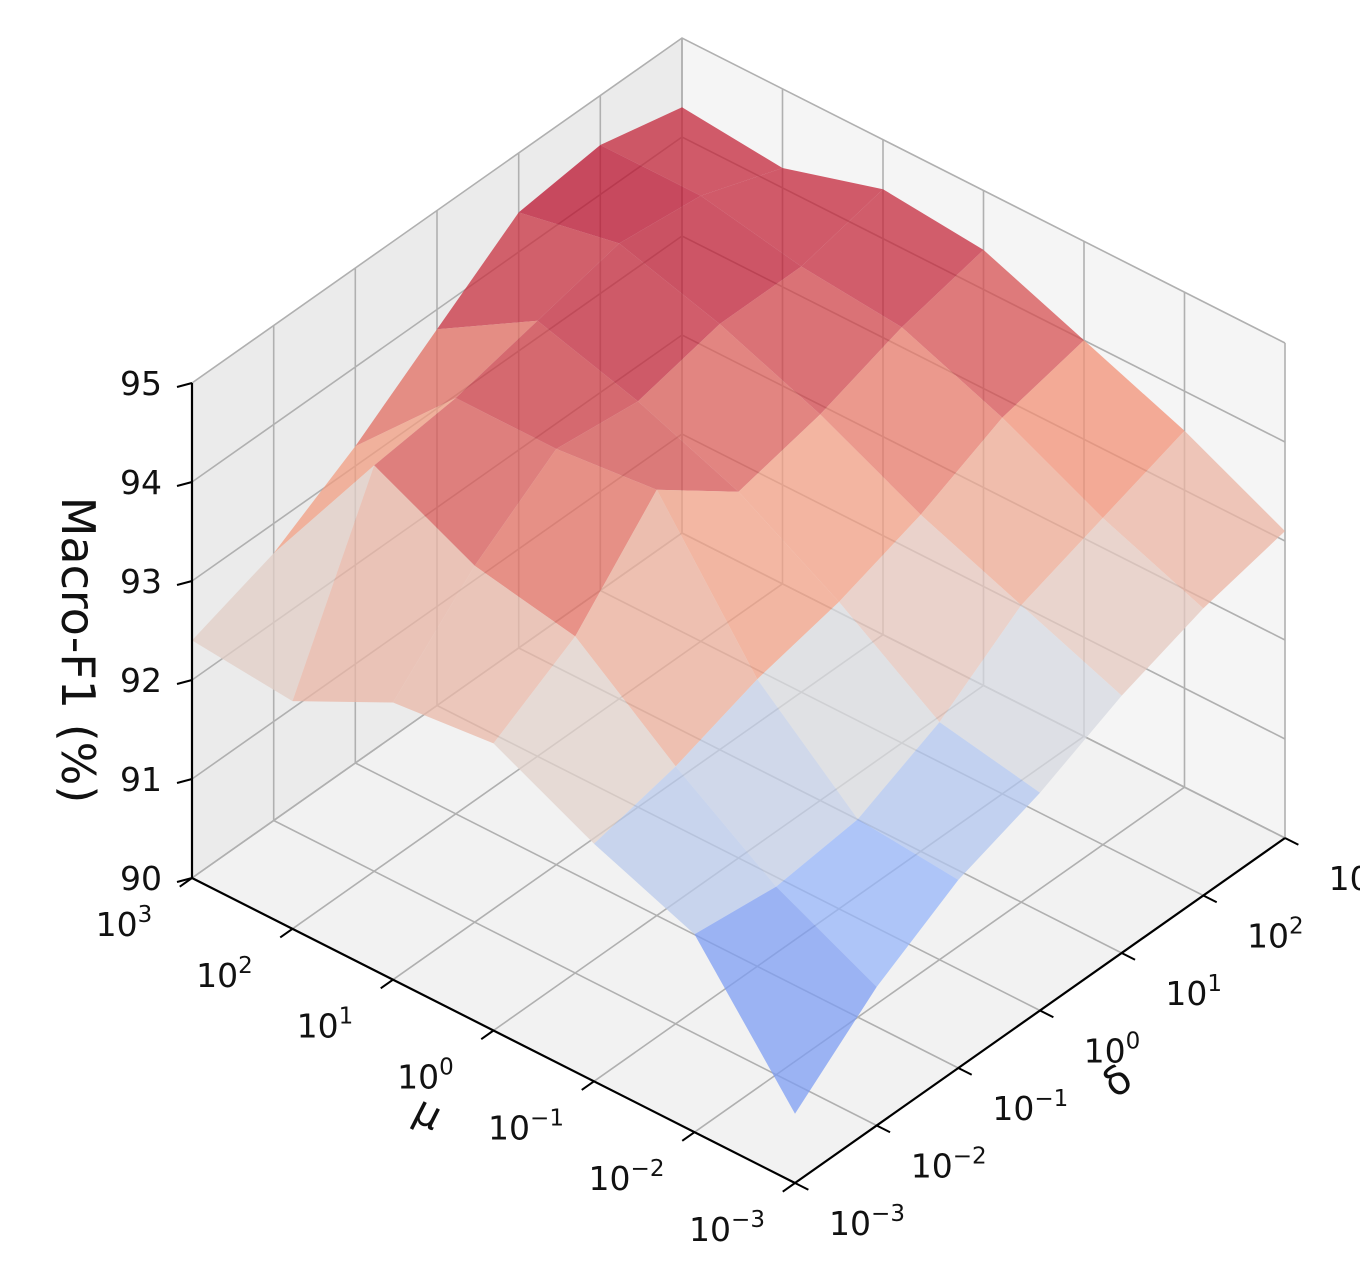 This screenshot has height=1277, width=1360. I want to click on z-axis-title: Macro-F1 (%), so click(78, 650).